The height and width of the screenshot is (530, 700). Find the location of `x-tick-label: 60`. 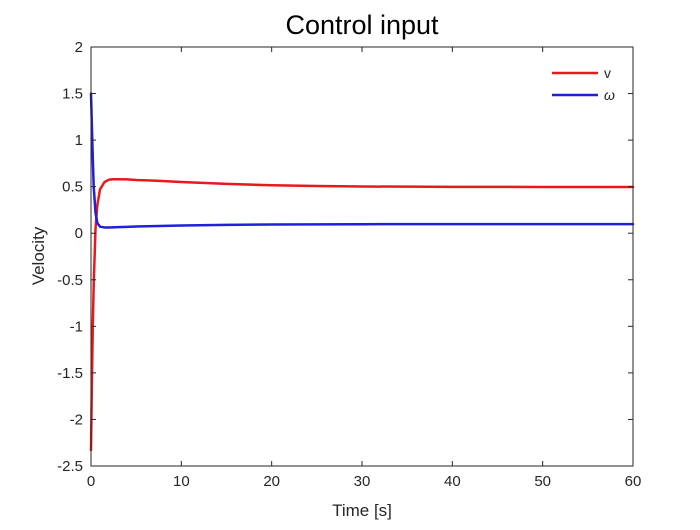

x-tick-label: 60 is located at coordinates (633, 481).